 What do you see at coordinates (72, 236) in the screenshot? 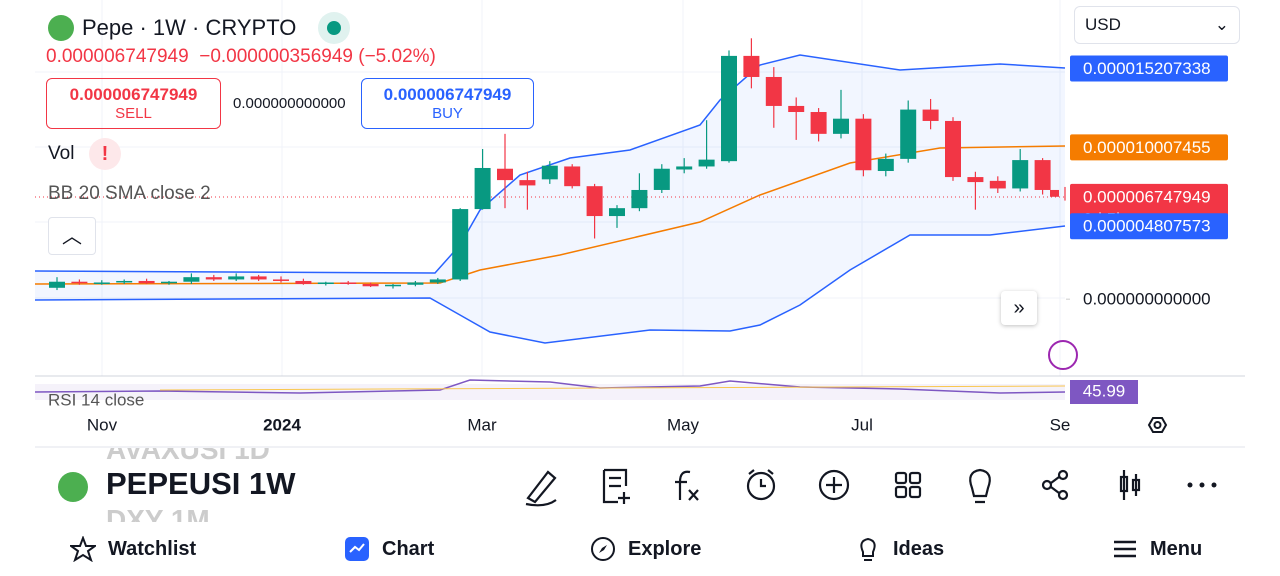
I see `collapse-button: ︿` at bounding box center [72, 236].